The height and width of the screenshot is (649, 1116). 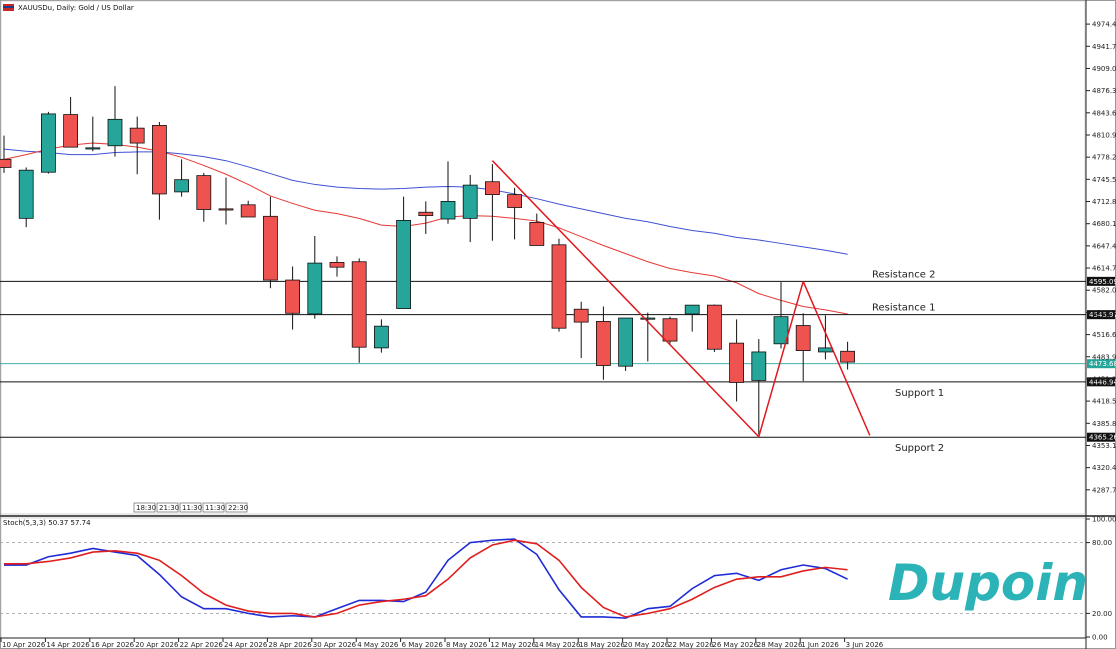 What do you see at coordinates (1104, 402) in the screenshot?
I see `price-tick-label: 4418.50` at bounding box center [1104, 402].